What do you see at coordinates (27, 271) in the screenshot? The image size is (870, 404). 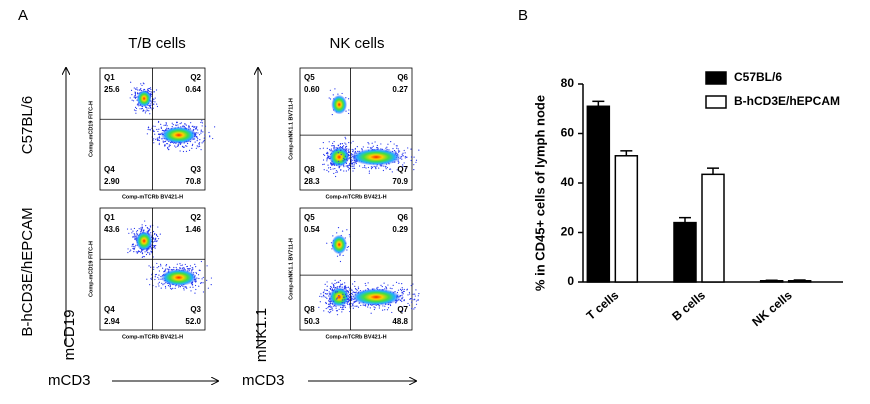 I see `row-label: B-hCD3E/hEPCAM` at bounding box center [27, 271].